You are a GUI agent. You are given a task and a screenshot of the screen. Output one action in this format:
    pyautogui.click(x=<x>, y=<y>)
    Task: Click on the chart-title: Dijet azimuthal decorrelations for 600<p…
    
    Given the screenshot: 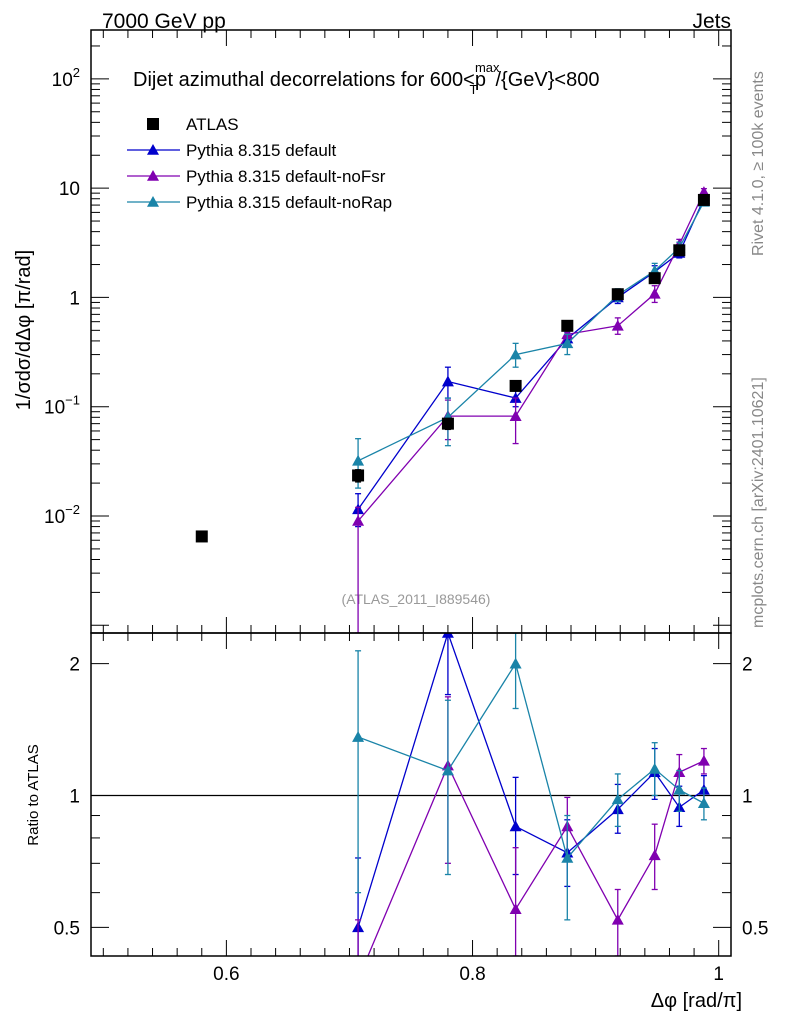 What is the action you would take?
    pyautogui.click(x=366, y=78)
    